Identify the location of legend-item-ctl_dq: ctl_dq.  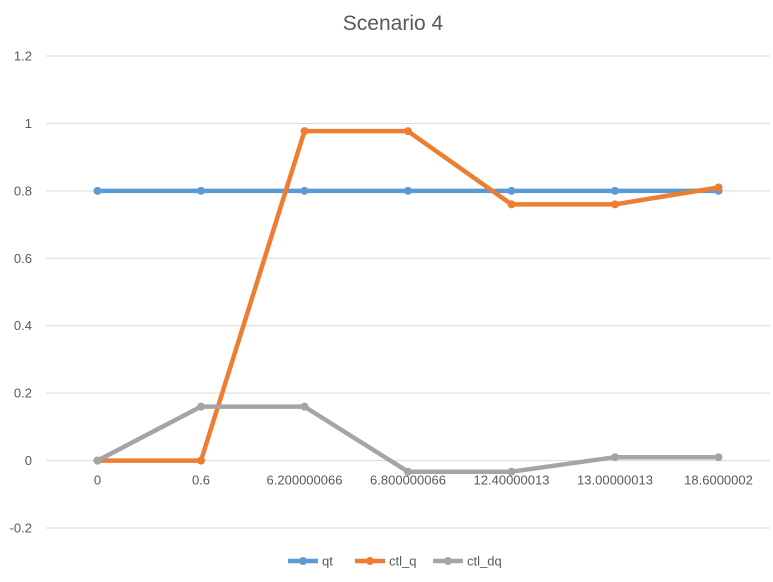
(467, 561).